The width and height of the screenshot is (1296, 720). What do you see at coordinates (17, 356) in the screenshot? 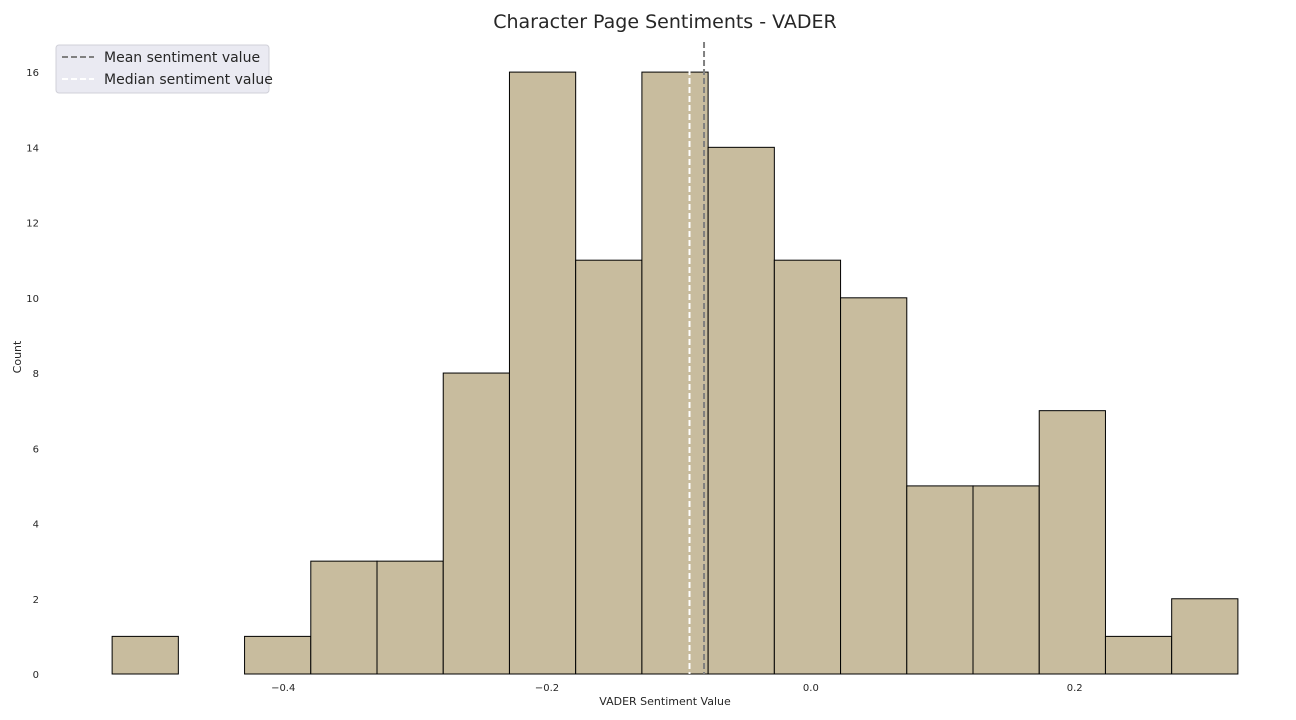
I see `y-axis-label: Count` at bounding box center [17, 356].